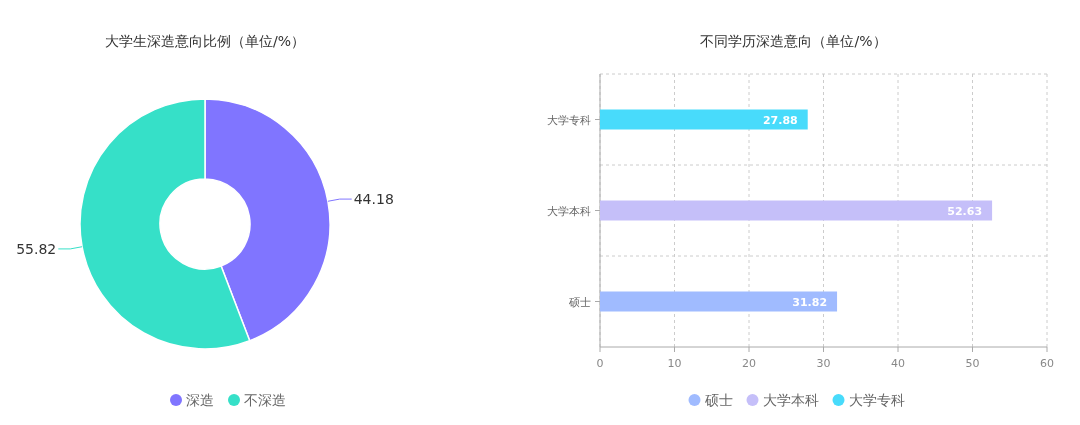 This screenshot has width=1080, height=425. I want to click on x-tick-label: 60, so click(1047, 363).